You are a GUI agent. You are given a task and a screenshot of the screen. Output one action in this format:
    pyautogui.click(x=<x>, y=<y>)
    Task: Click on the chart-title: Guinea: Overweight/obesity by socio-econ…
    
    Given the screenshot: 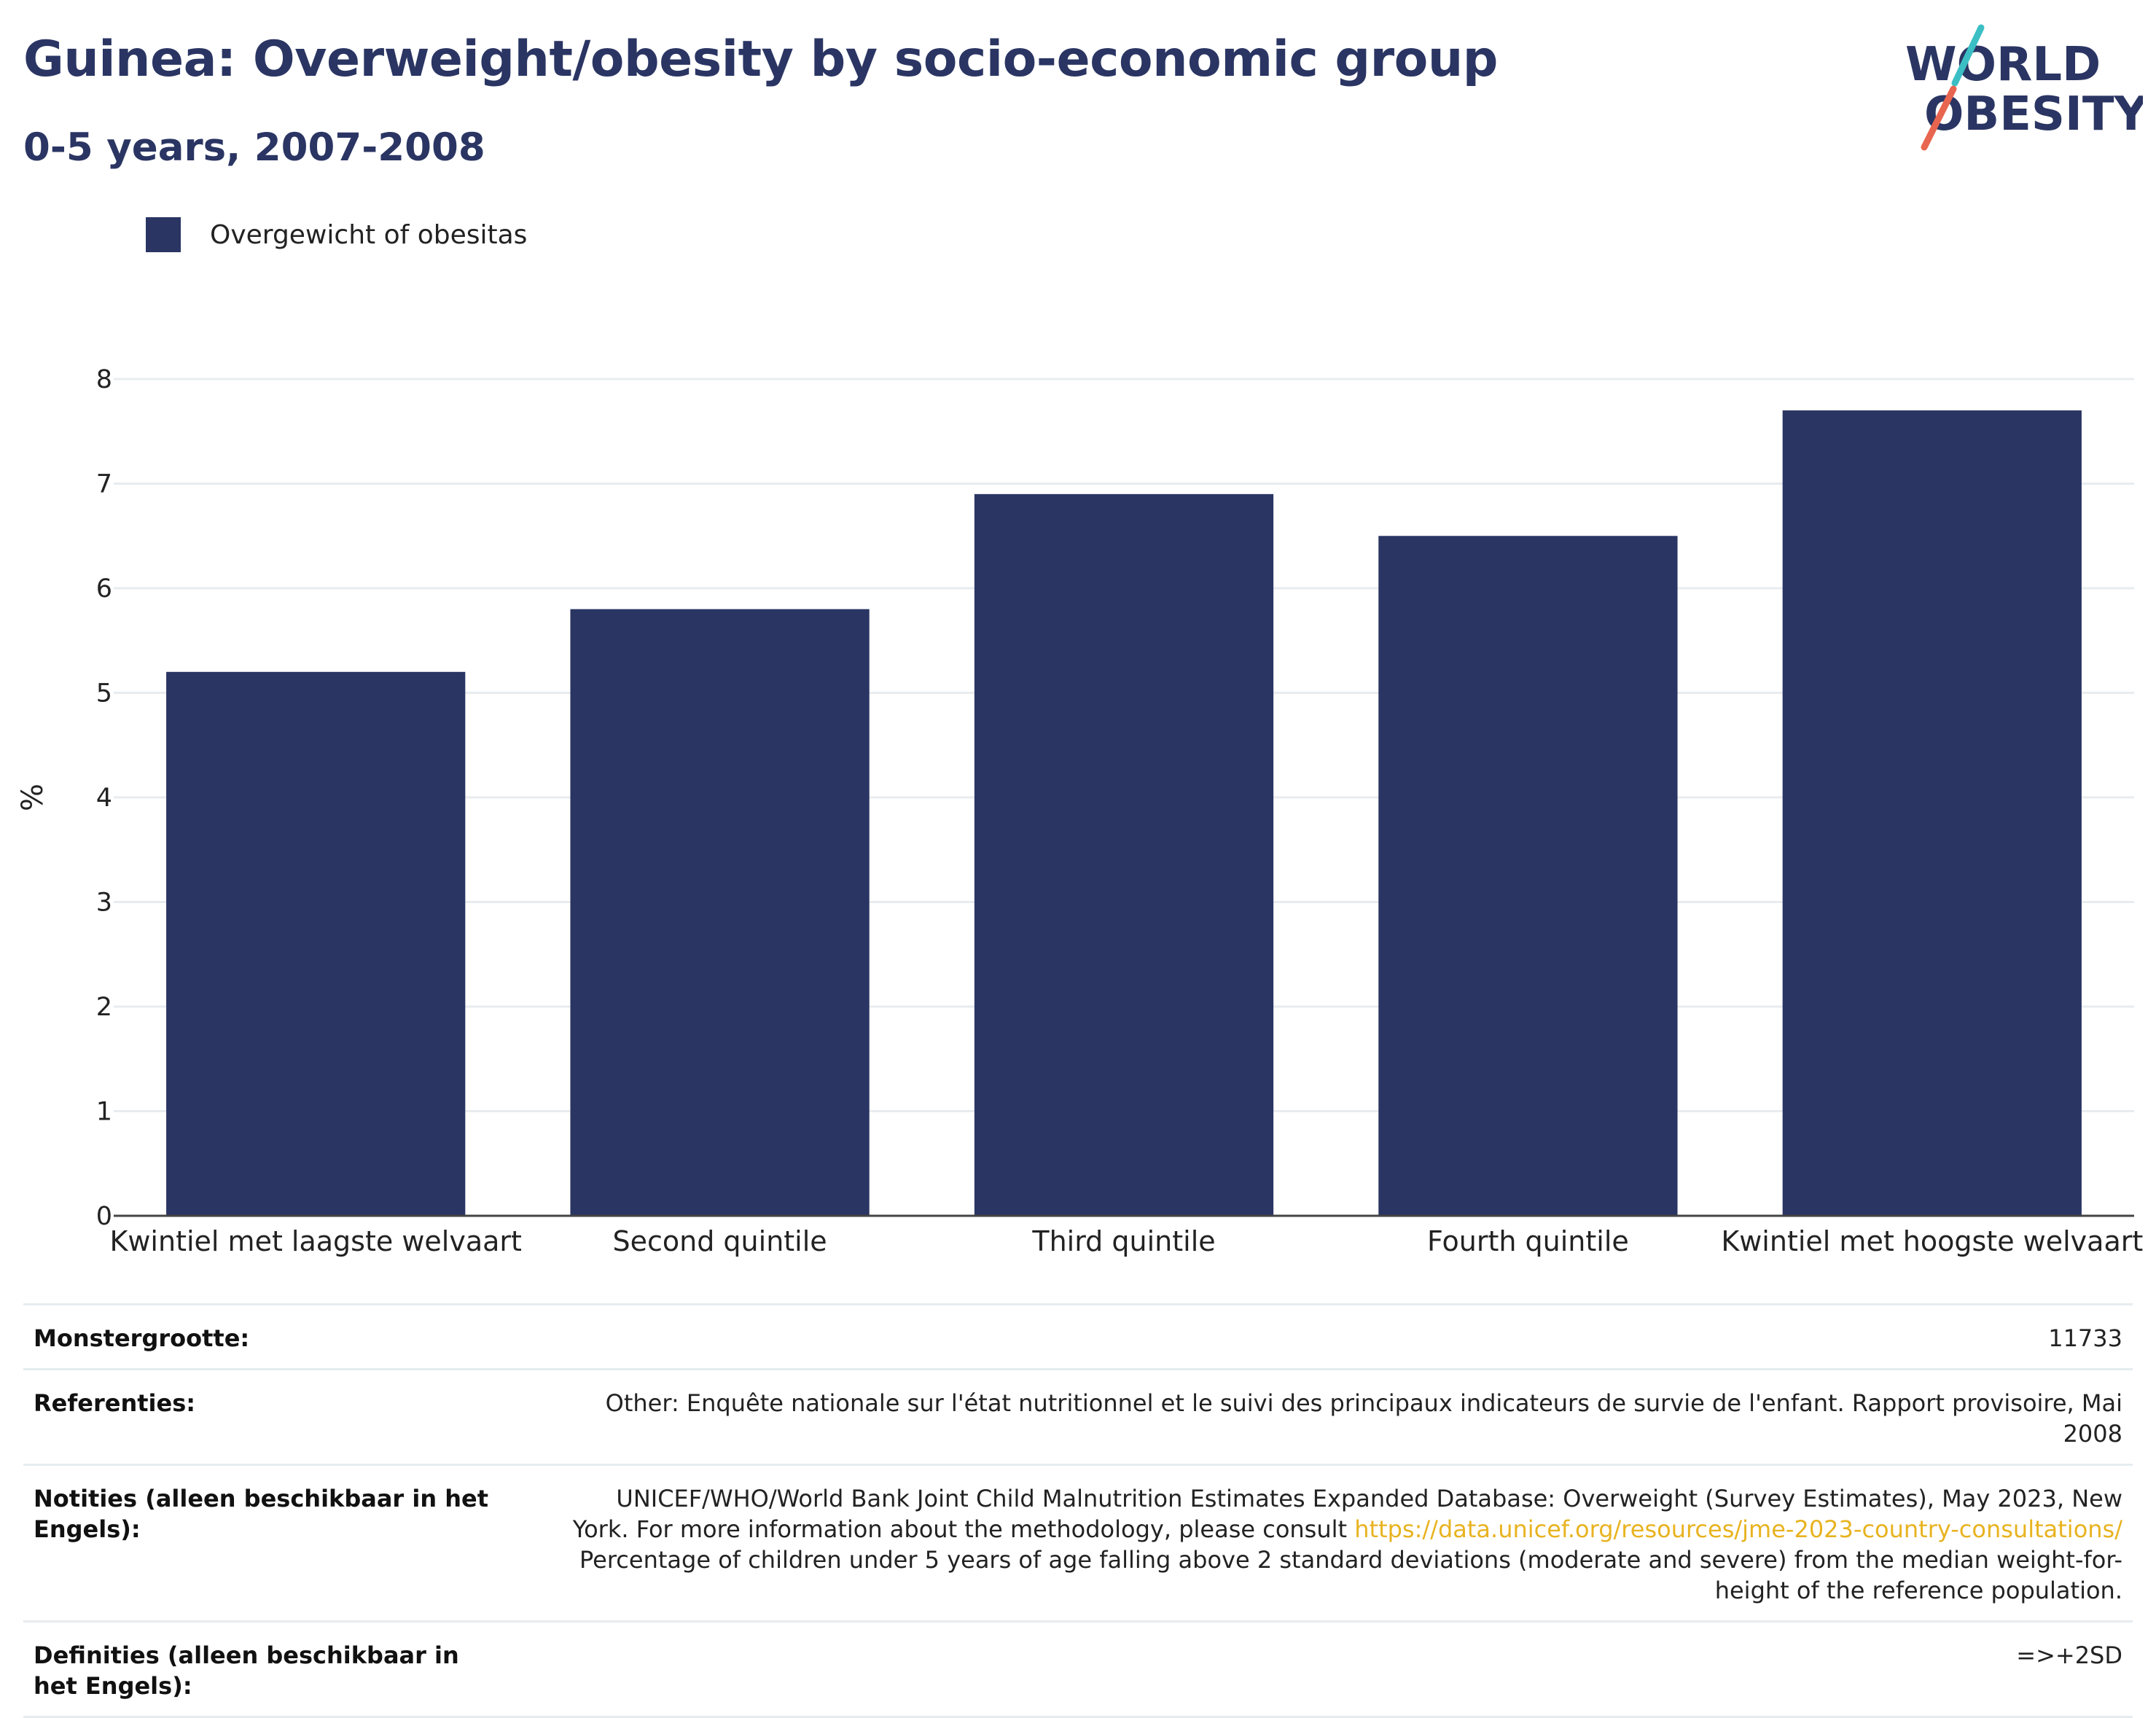 What is the action you would take?
    pyautogui.click(x=761, y=59)
    